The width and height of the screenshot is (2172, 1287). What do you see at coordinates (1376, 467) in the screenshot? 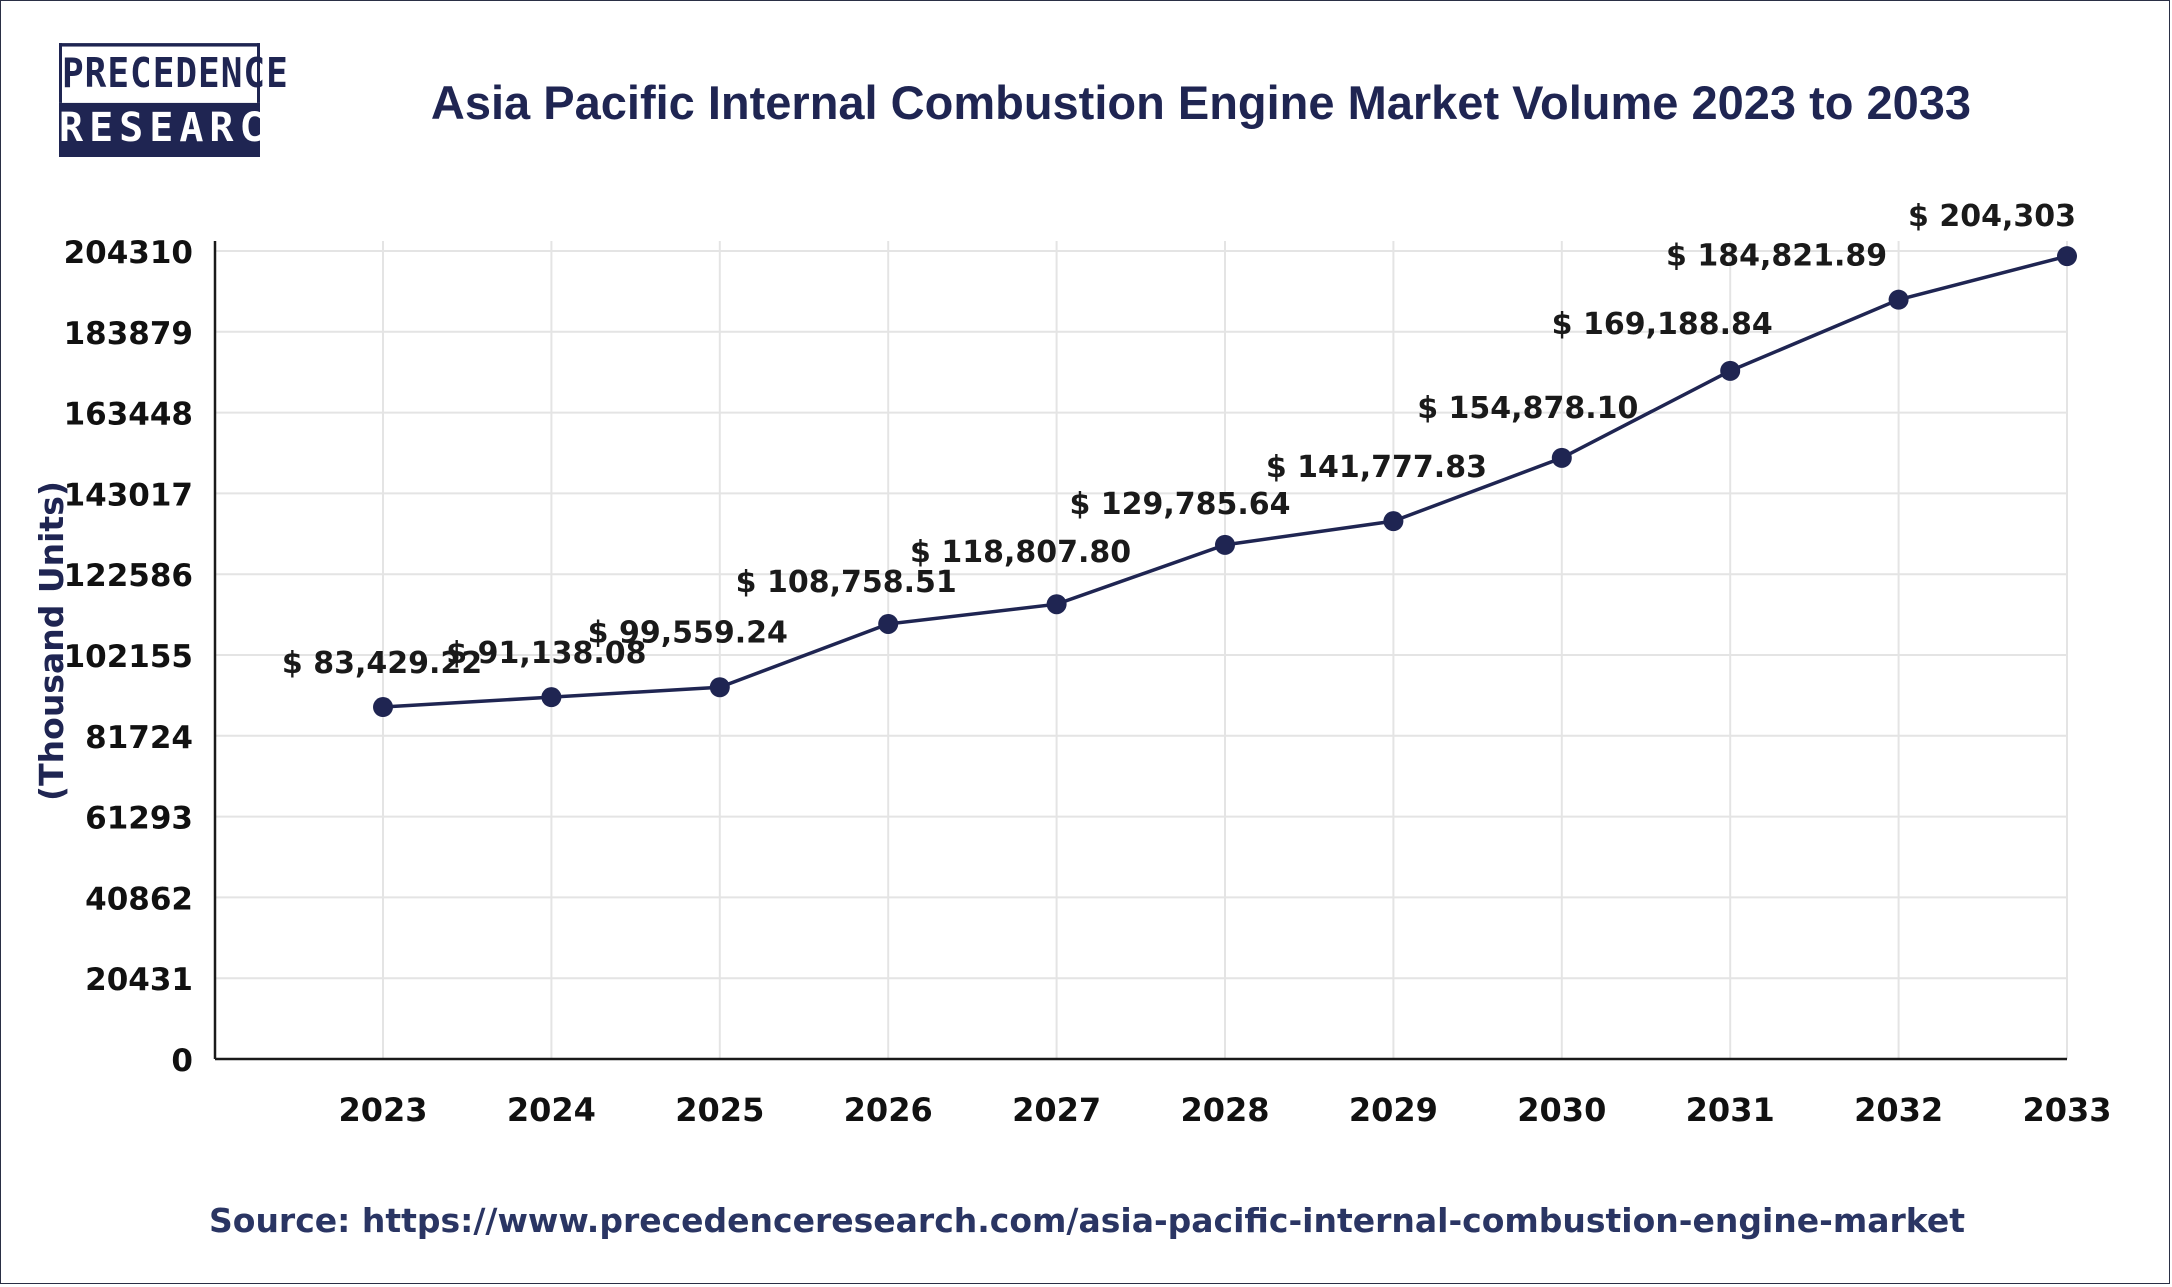
I see `data-label: $ 141,777.83` at bounding box center [1376, 467].